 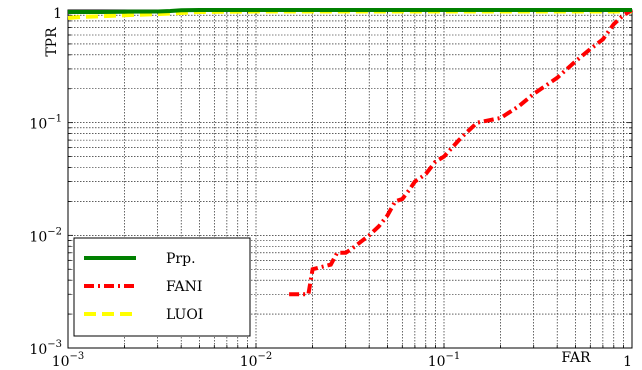 What do you see at coordinates (576, 358) in the screenshot?
I see `x-axis-label: FAR` at bounding box center [576, 358].